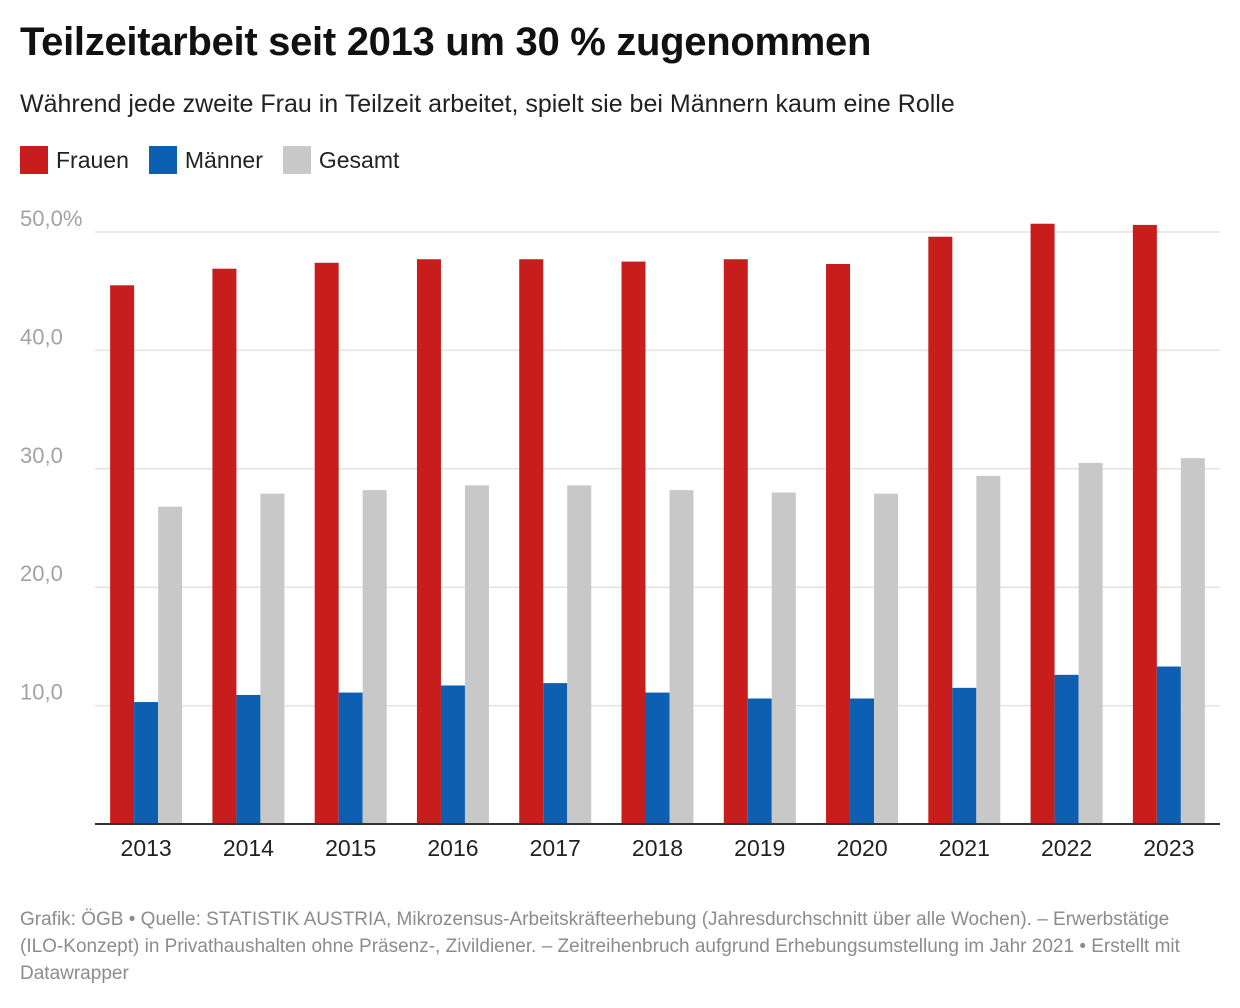 This screenshot has height=1008, width=1240. What do you see at coordinates (531, 541) in the screenshot?
I see `bar-frauen-2017` at bounding box center [531, 541].